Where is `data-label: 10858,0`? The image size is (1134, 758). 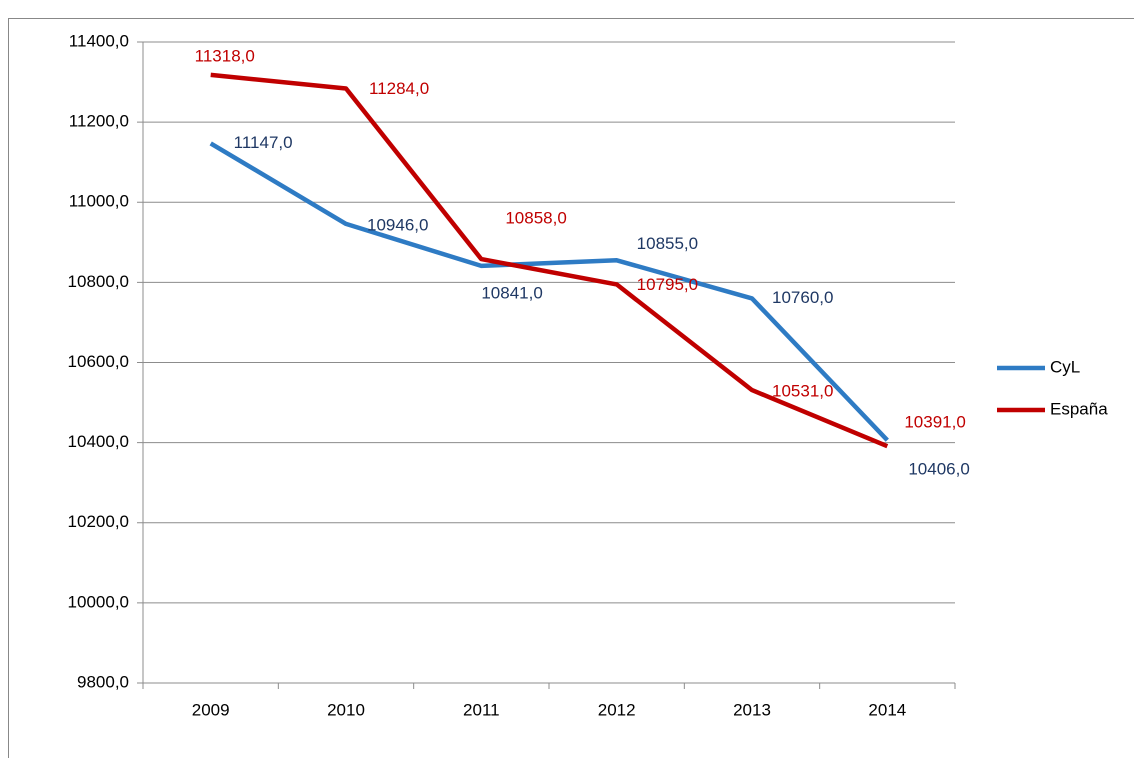 data-label: 10858,0 is located at coordinates (535, 218).